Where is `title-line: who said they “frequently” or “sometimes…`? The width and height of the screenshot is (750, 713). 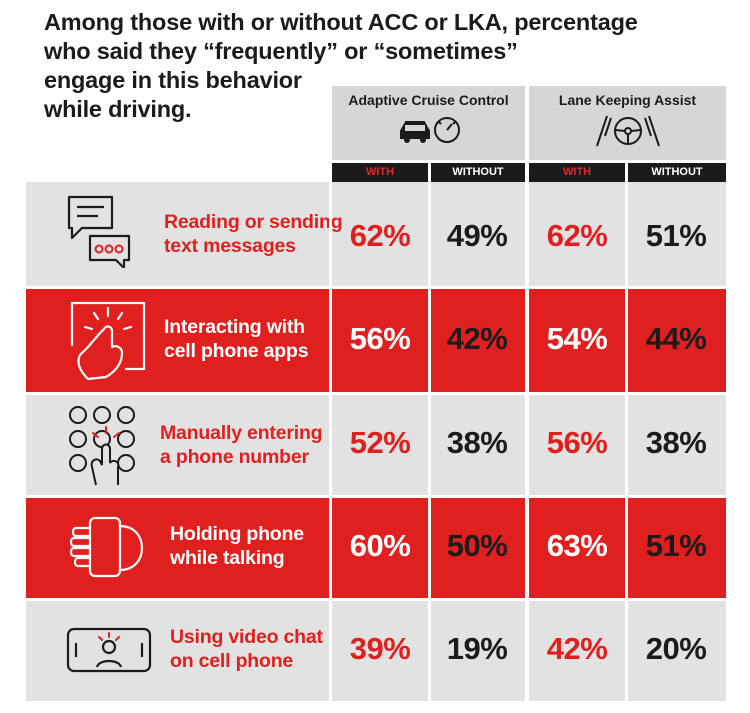
title-line: who said they “frequently” or “sometimes… is located at coordinates (281, 51).